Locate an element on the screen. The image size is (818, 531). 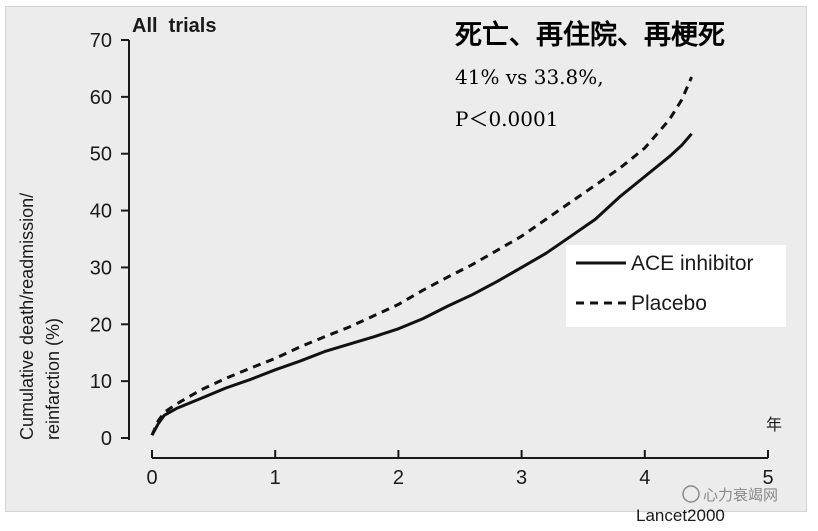
stat-annotation-line1: 41% vs 33.8%, is located at coordinates (529, 77).